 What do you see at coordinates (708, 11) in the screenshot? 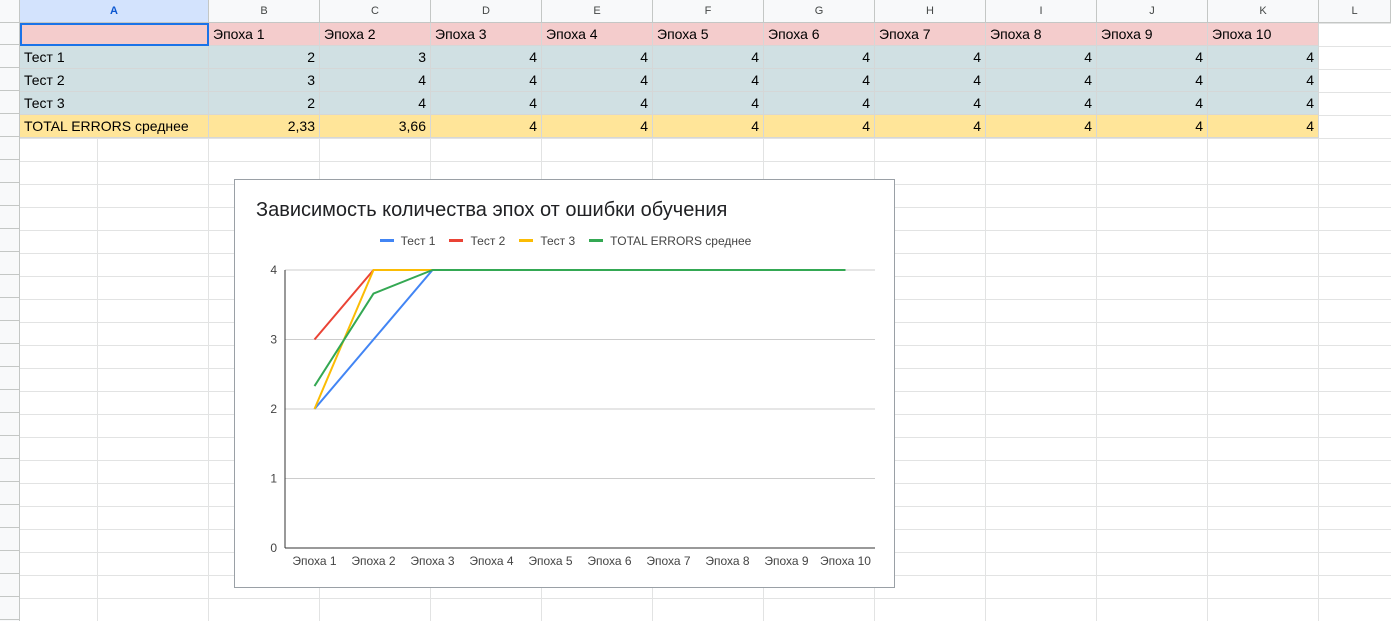
I see `column-header-f: F` at bounding box center [708, 11].